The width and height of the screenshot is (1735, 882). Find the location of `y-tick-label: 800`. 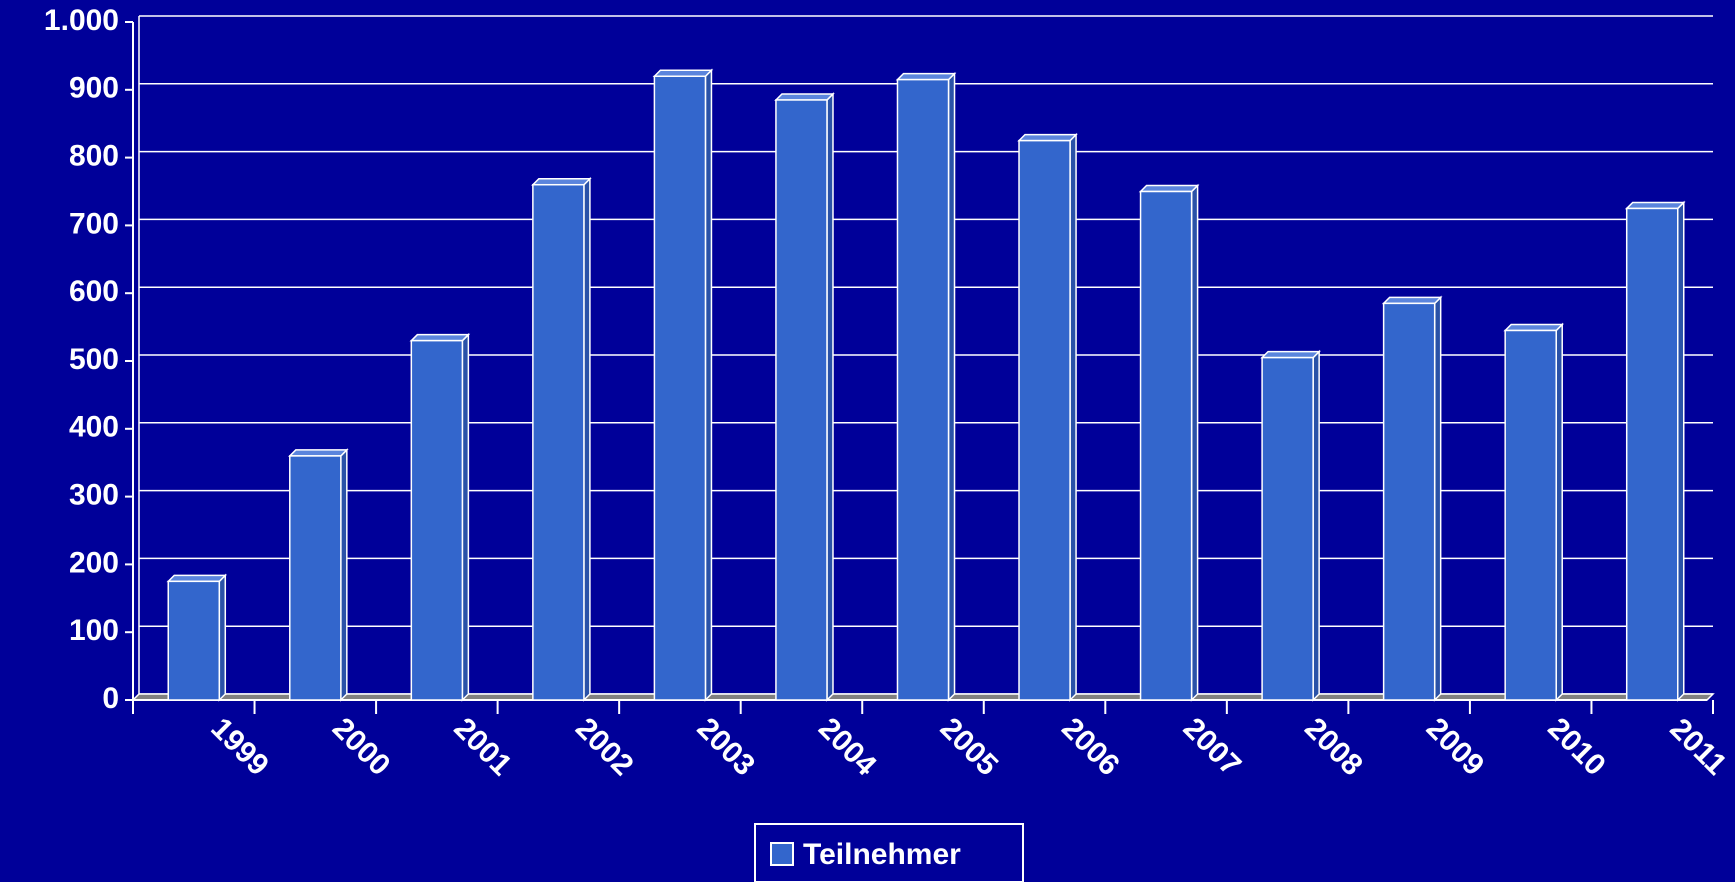

y-tick-label: 800 is located at coordinates (94, 156).